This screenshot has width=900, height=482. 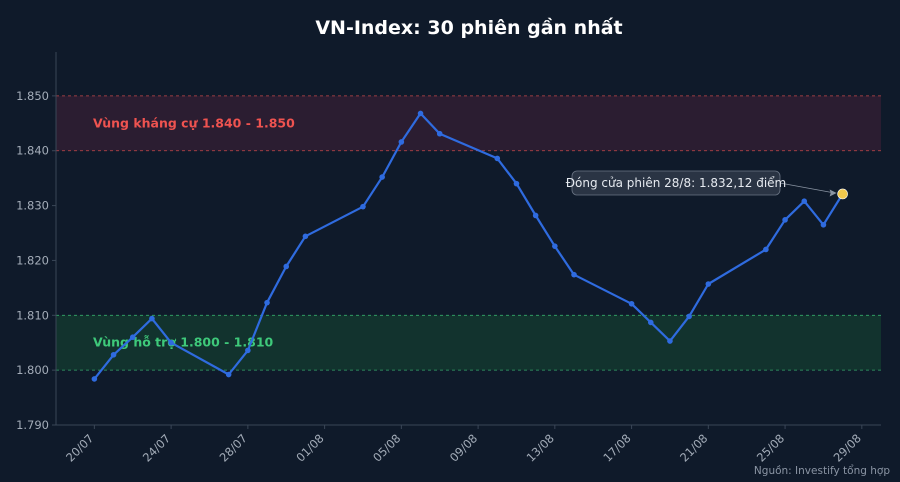 I want to click on x-tick-label: 05/08, so click(x=386, y=447).